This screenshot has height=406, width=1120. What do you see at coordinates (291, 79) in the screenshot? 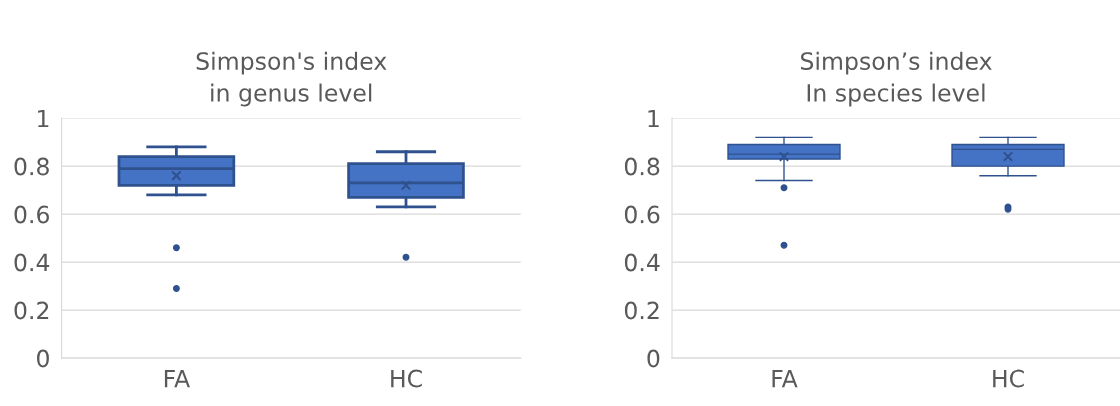
I see `chart-title: Simpson's index in genus level` at bounding box center [291, 79].